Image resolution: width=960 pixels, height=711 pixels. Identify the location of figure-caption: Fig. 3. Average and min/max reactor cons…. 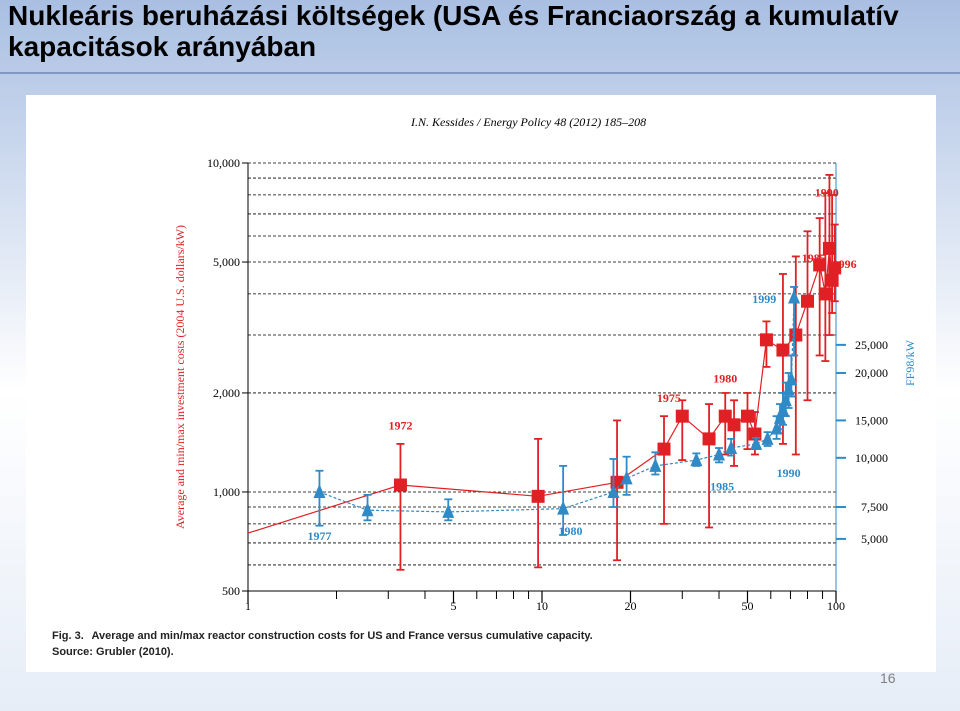
(322, 636).